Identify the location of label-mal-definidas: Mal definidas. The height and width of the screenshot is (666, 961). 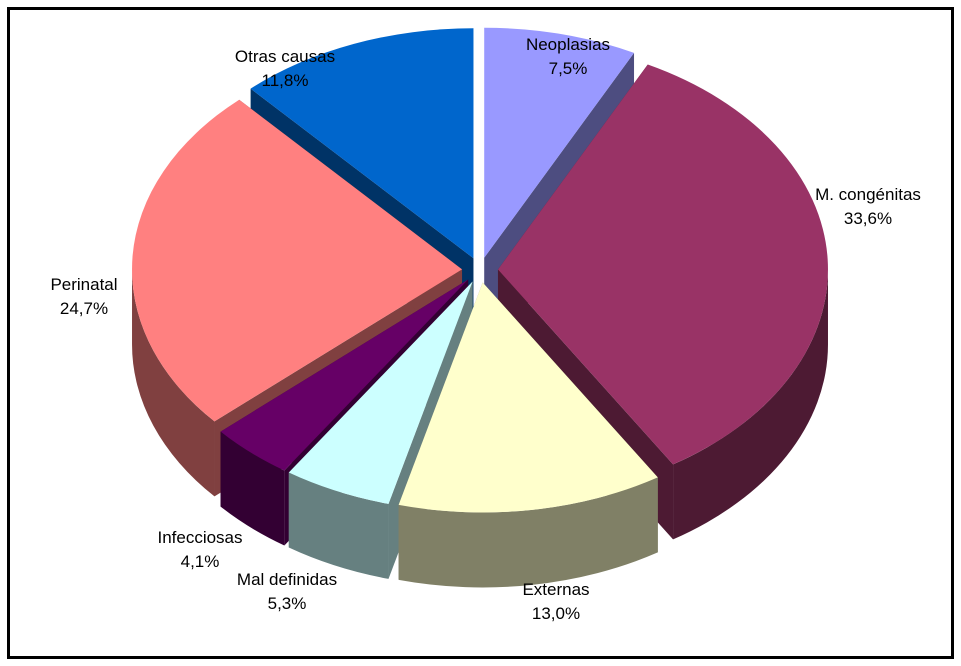
(287, 579).